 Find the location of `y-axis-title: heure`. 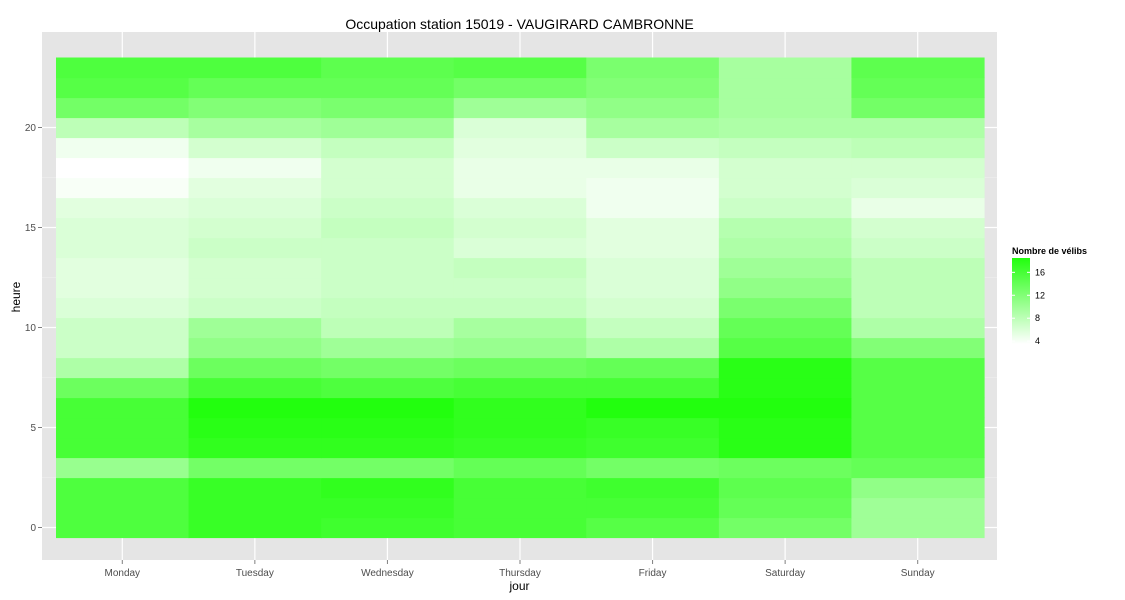

y-axis-title: heure is located at coordinates (16, 296).